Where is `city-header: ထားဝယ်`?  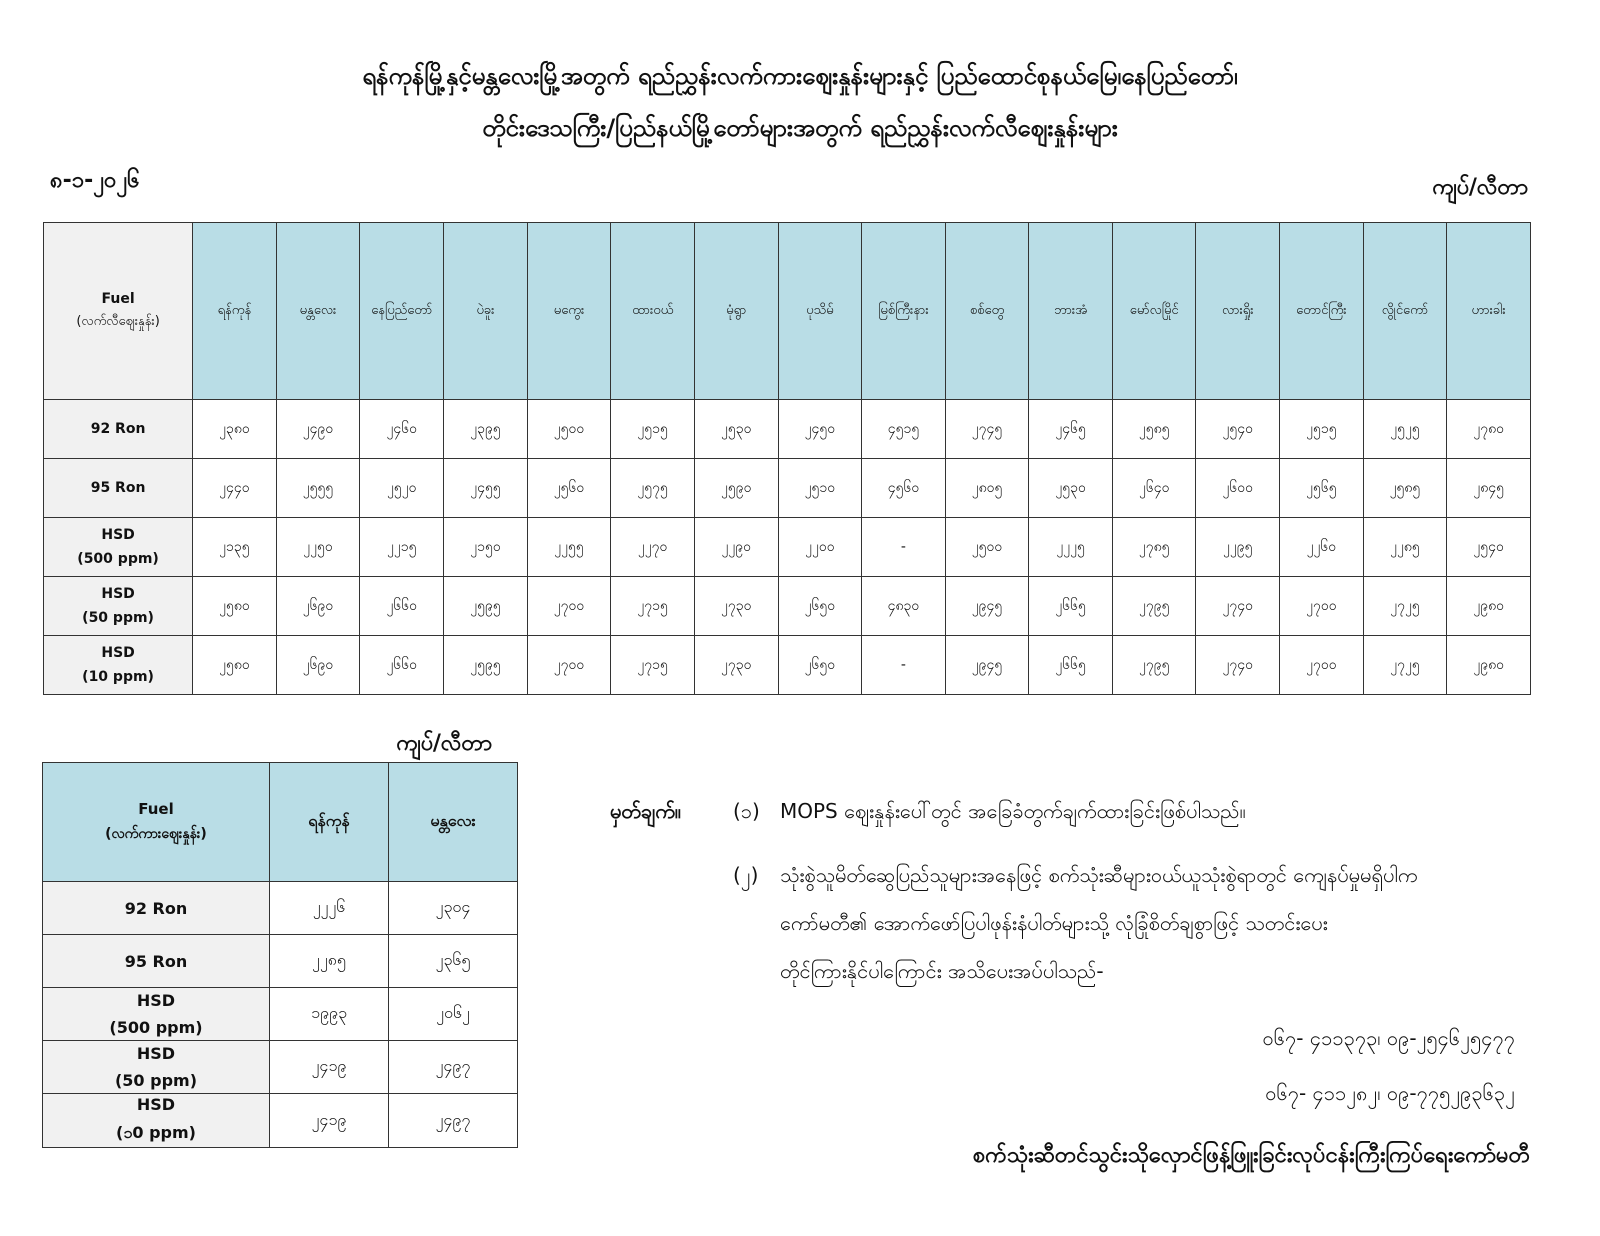
city-header: ထားဝယ် is located at coordinates (652, 311).